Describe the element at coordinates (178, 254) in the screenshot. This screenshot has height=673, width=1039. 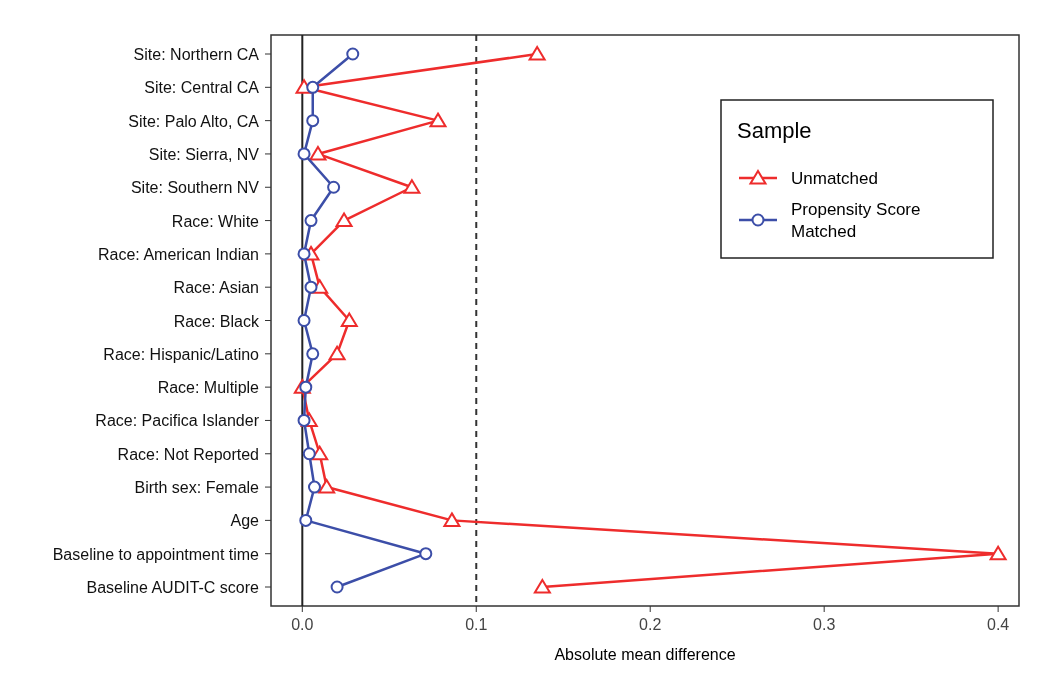
I see `y-tick-label: Race: American Indian` at that location.